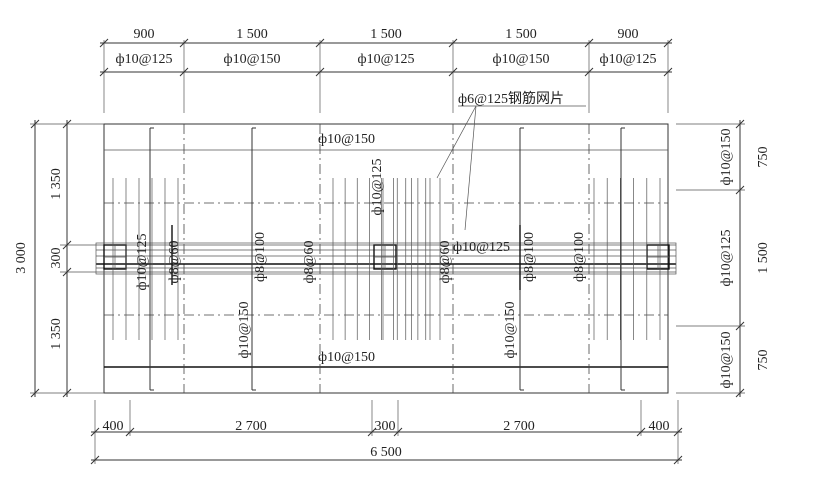 Image resolution: width=814 pixels, height=482 pixels. What do you see at coordinates (628, 34) in the screenshot?
I see `dim-top-5: 900` at bounding box center [628, 34].